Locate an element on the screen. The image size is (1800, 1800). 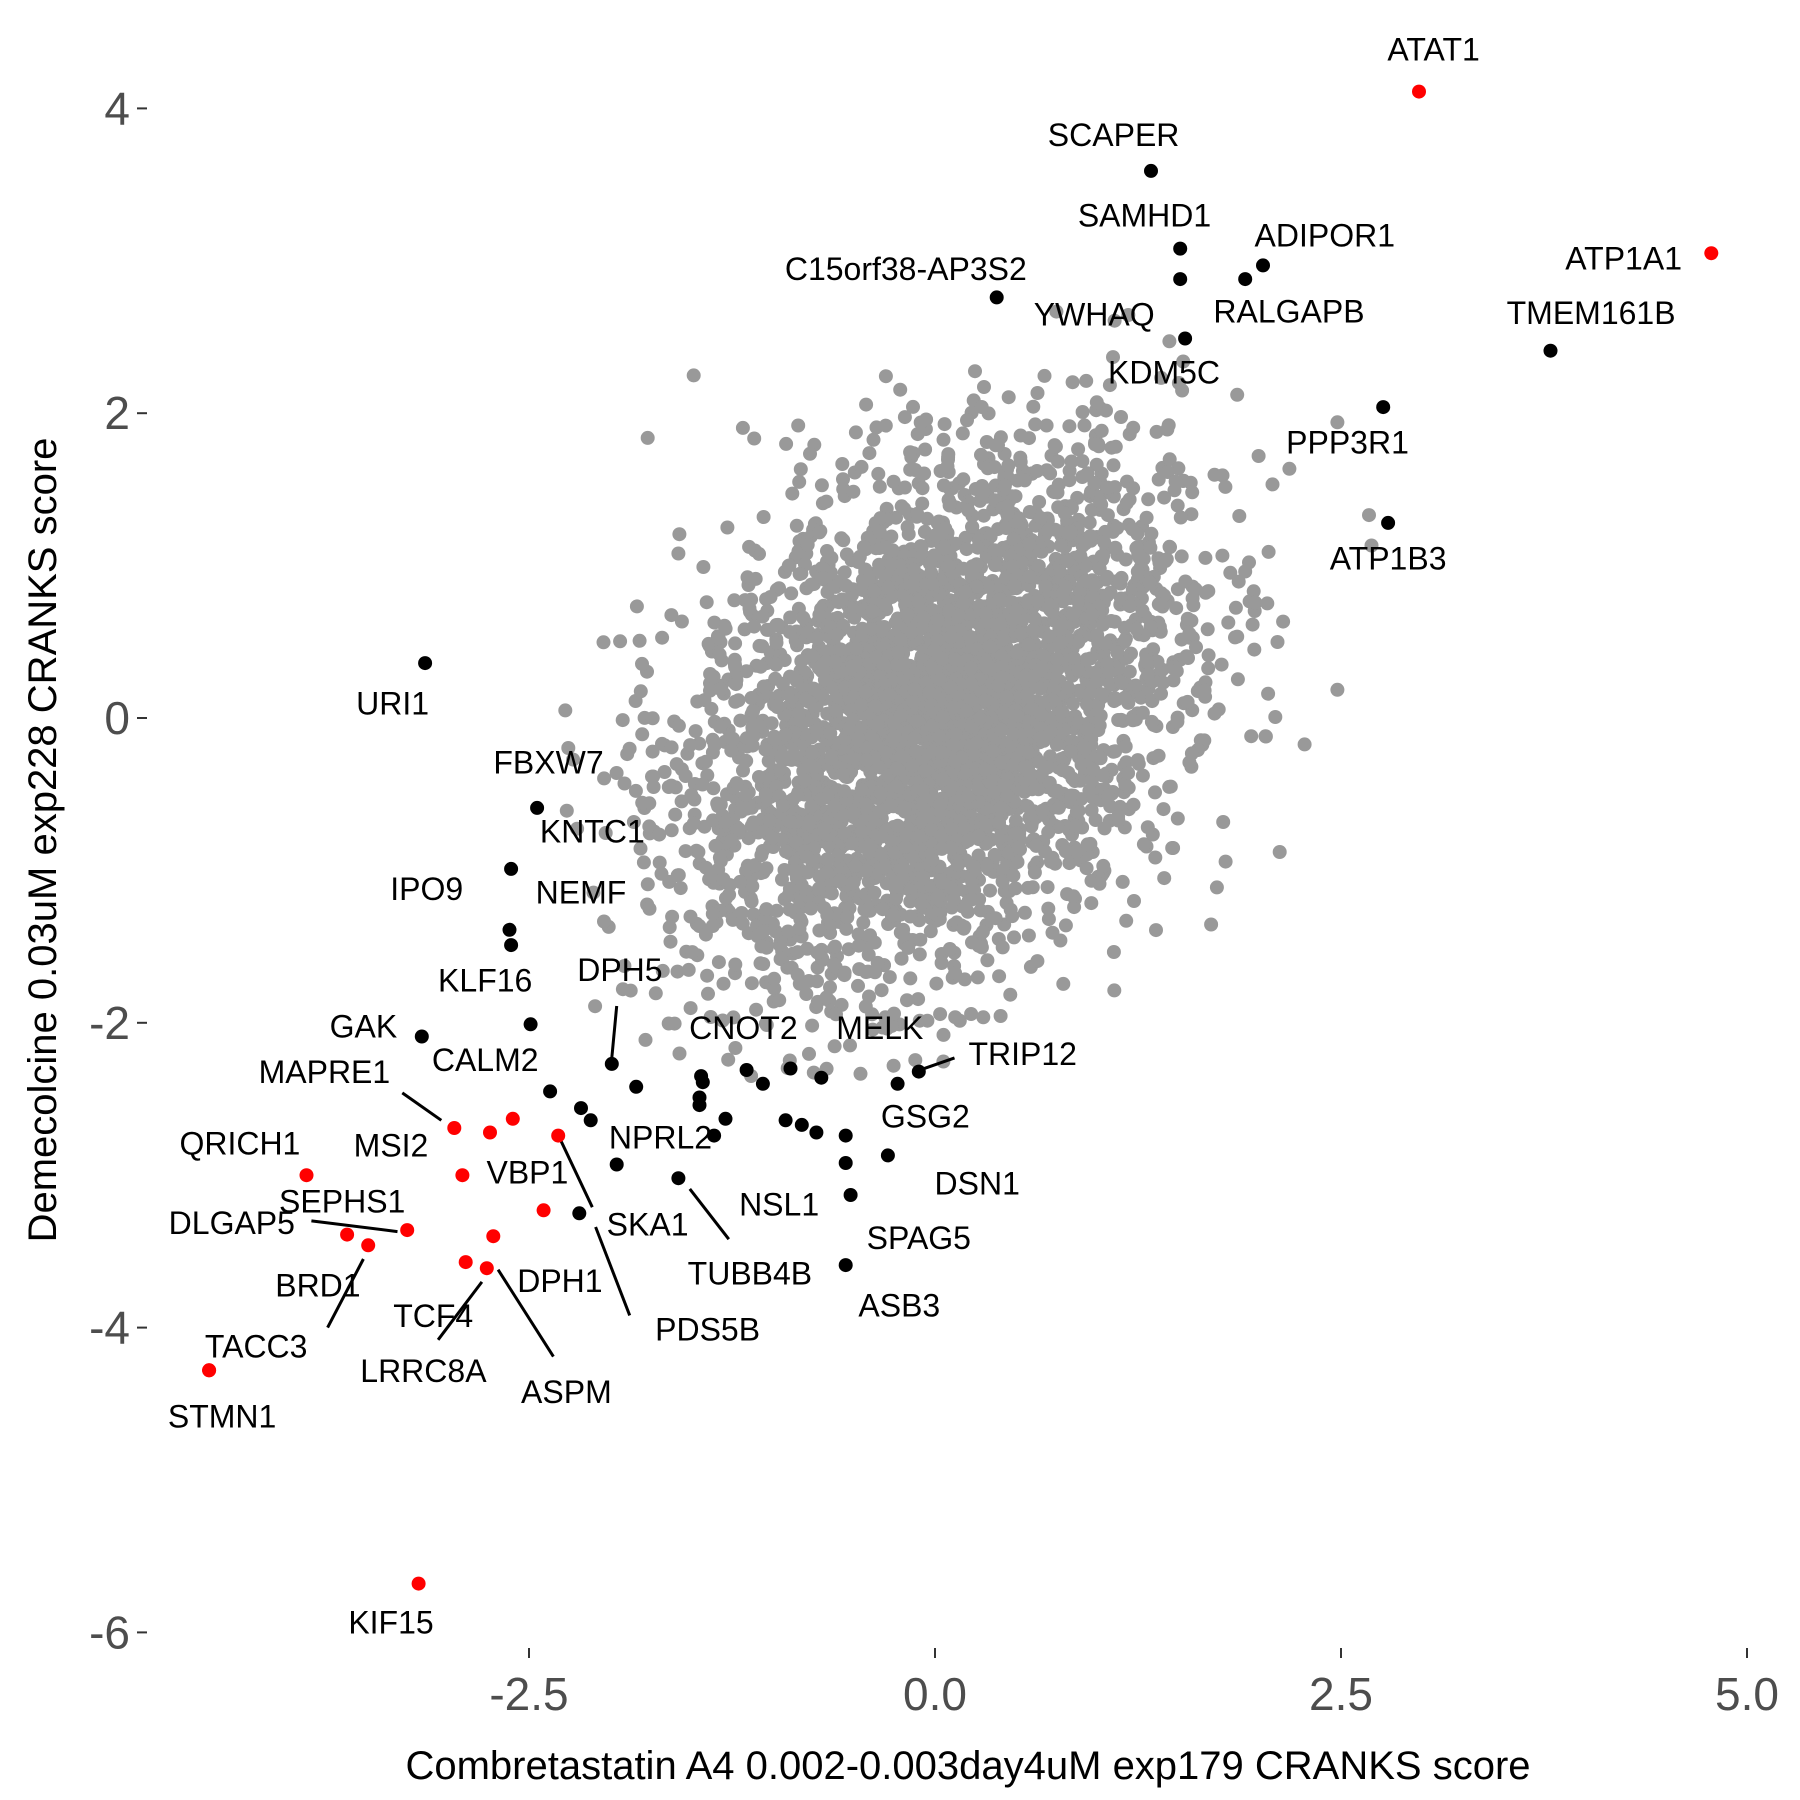
gene-label-ska1: SKA1 is located at coordinates (648, 1224).